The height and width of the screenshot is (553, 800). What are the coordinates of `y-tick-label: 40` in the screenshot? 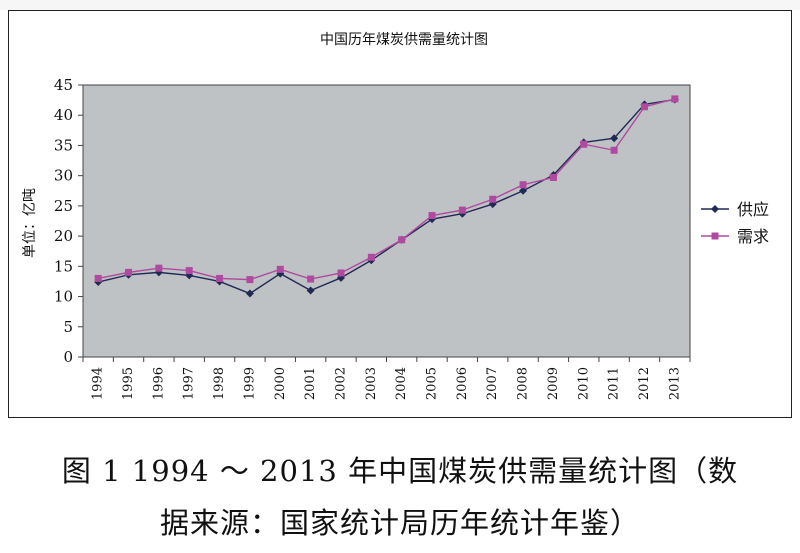 It's located at (63, 115).